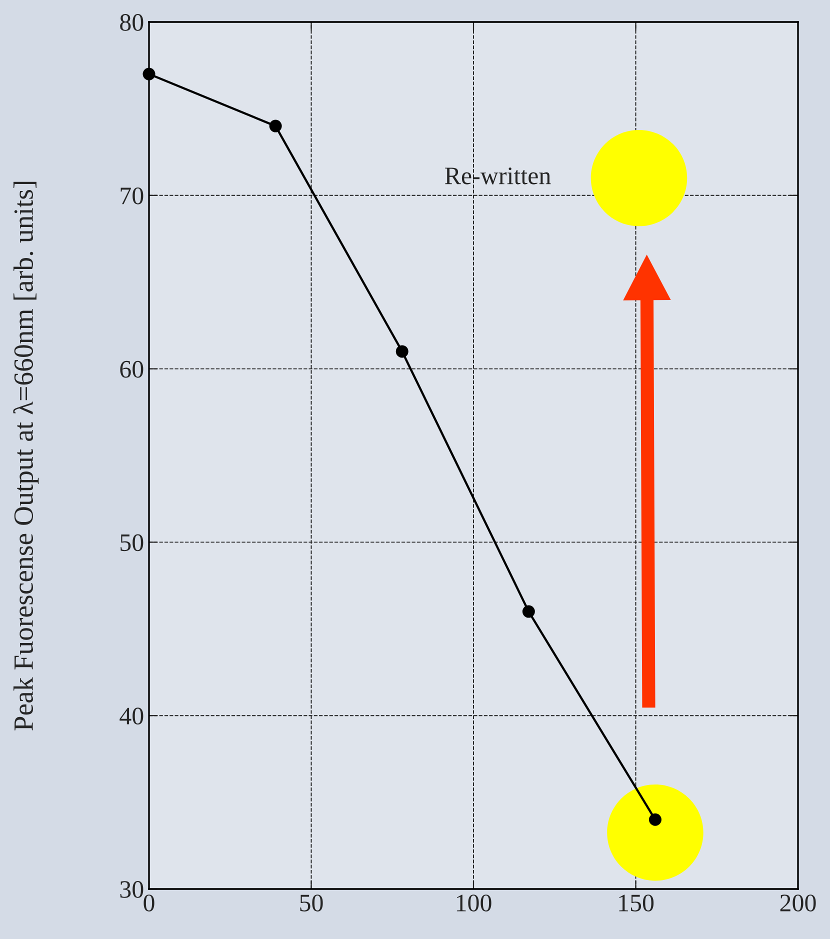  Describe the element at coordinates (132, 889) in the screenshot. I see `y-tick-label: 30` at that location.